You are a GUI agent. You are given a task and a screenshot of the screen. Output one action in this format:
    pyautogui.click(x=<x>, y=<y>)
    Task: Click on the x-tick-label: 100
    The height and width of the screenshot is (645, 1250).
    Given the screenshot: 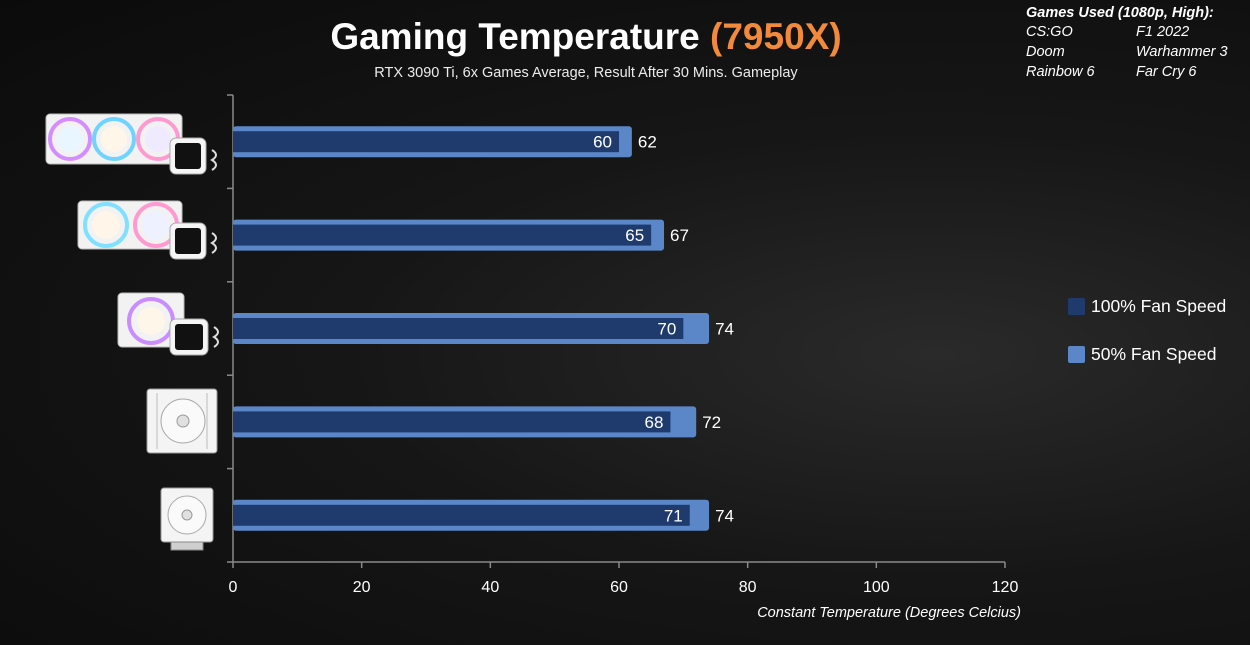 What is the action you would take?
    pyautogui.click(x=876, y=587)
    